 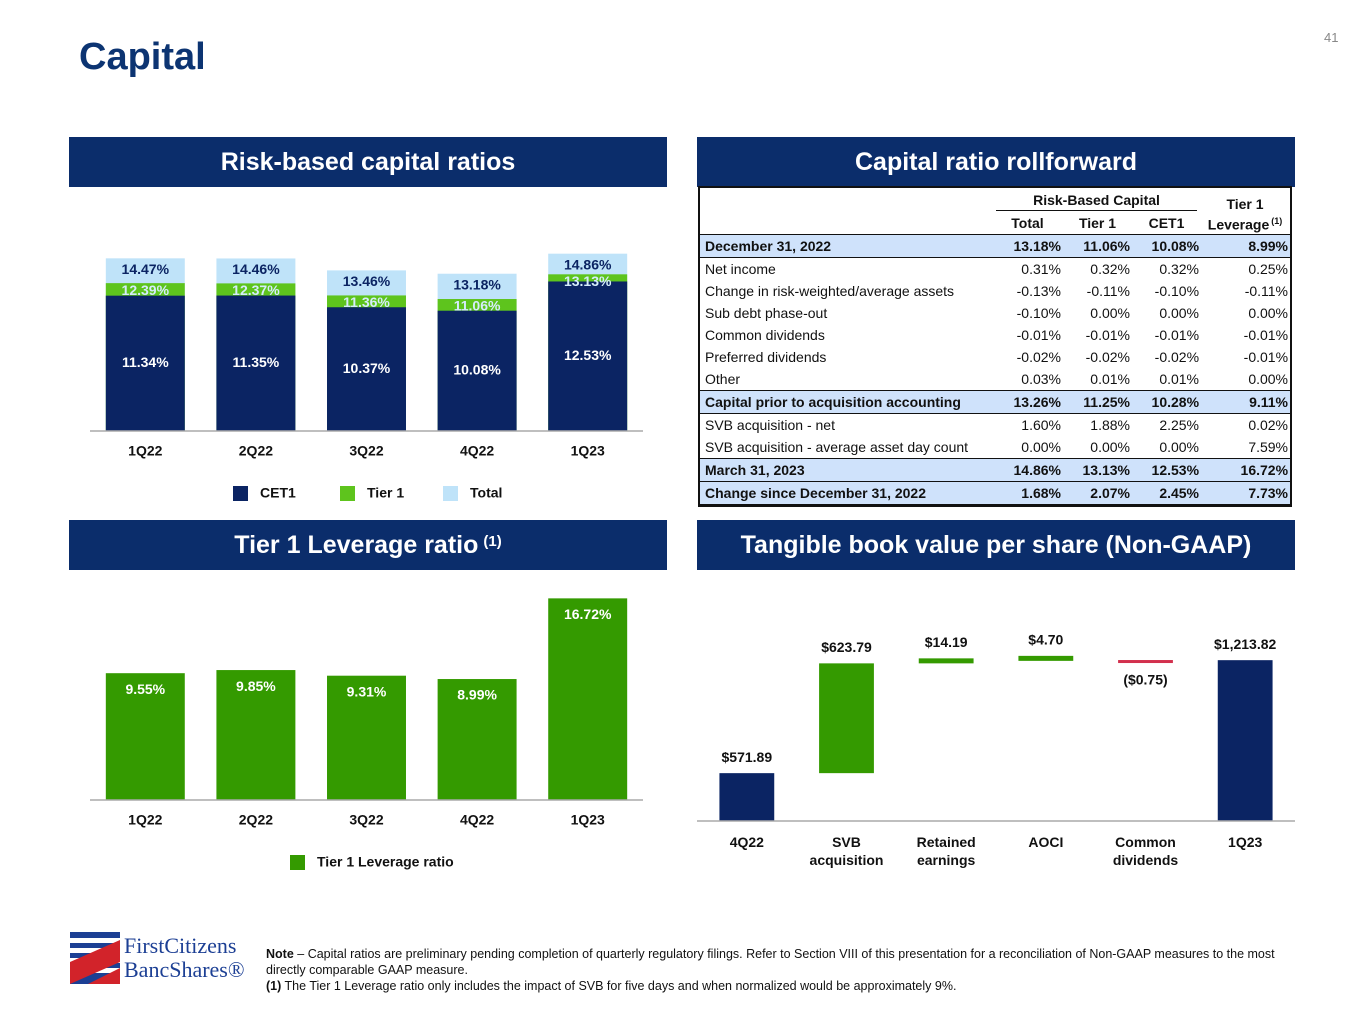 I want to click on row-label: Other, so click(x=723, y=379).